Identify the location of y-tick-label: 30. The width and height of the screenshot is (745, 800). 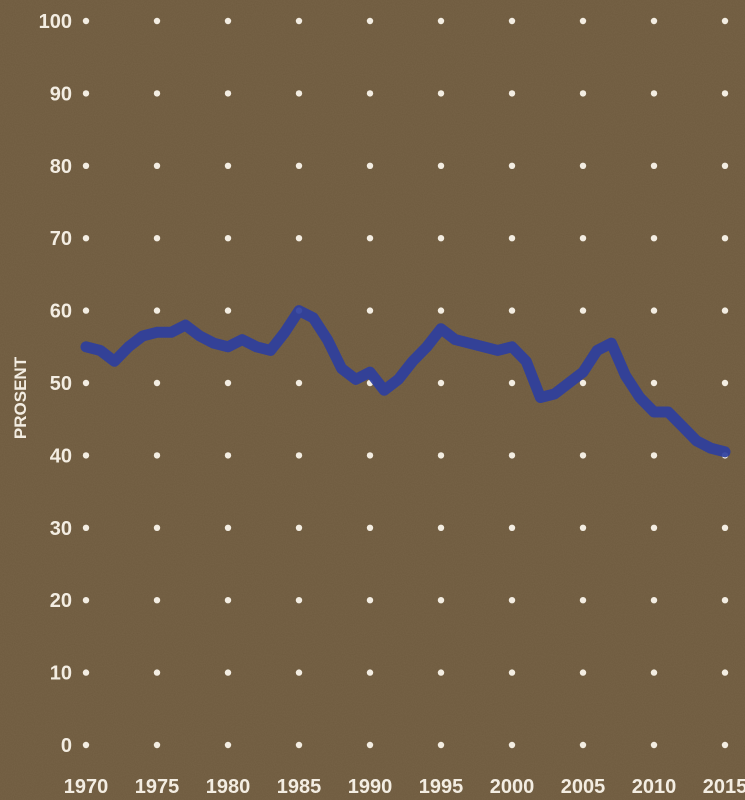
(61, 529).